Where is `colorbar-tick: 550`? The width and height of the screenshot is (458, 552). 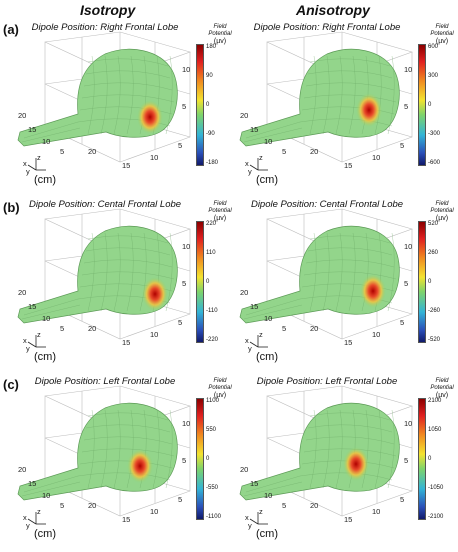 colorbar-tick: 550 is located at coordinates (211, 430).